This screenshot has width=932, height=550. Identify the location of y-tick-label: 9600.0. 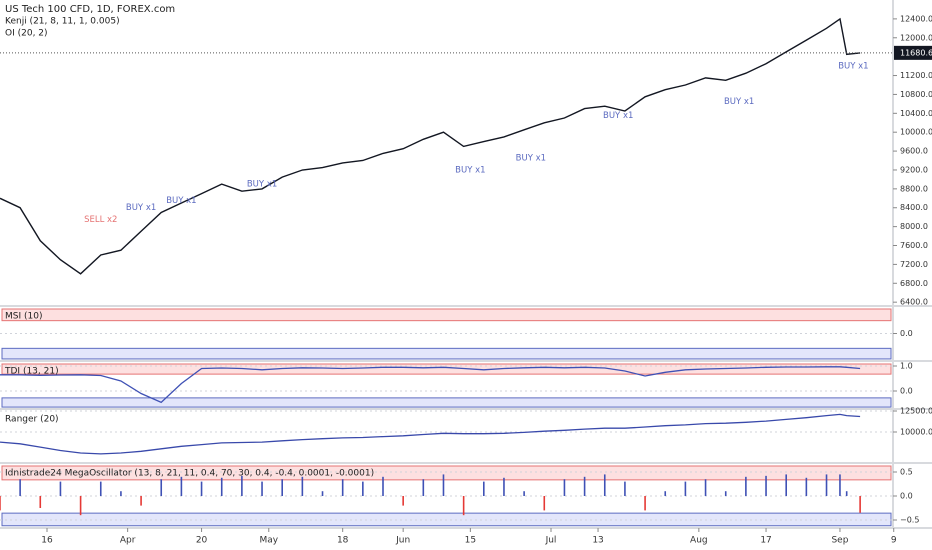
(914, 151).